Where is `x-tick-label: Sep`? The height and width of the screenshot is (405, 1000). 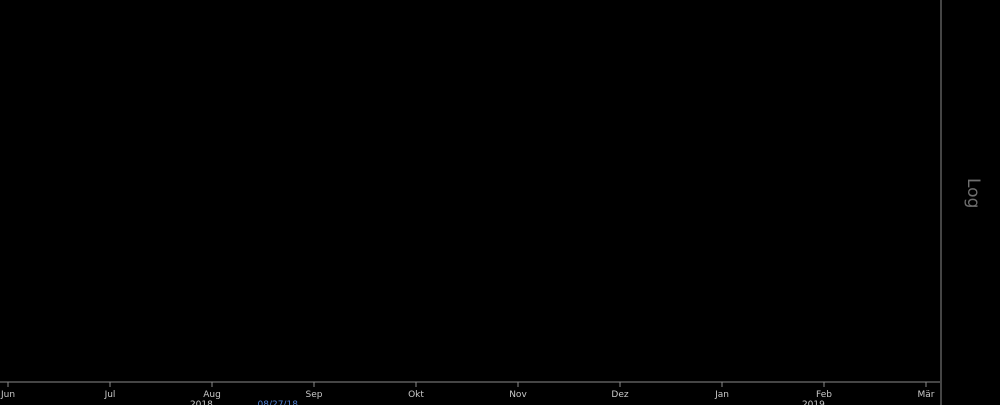 x-tick-label: Sep is located at coordinates (314, 395).